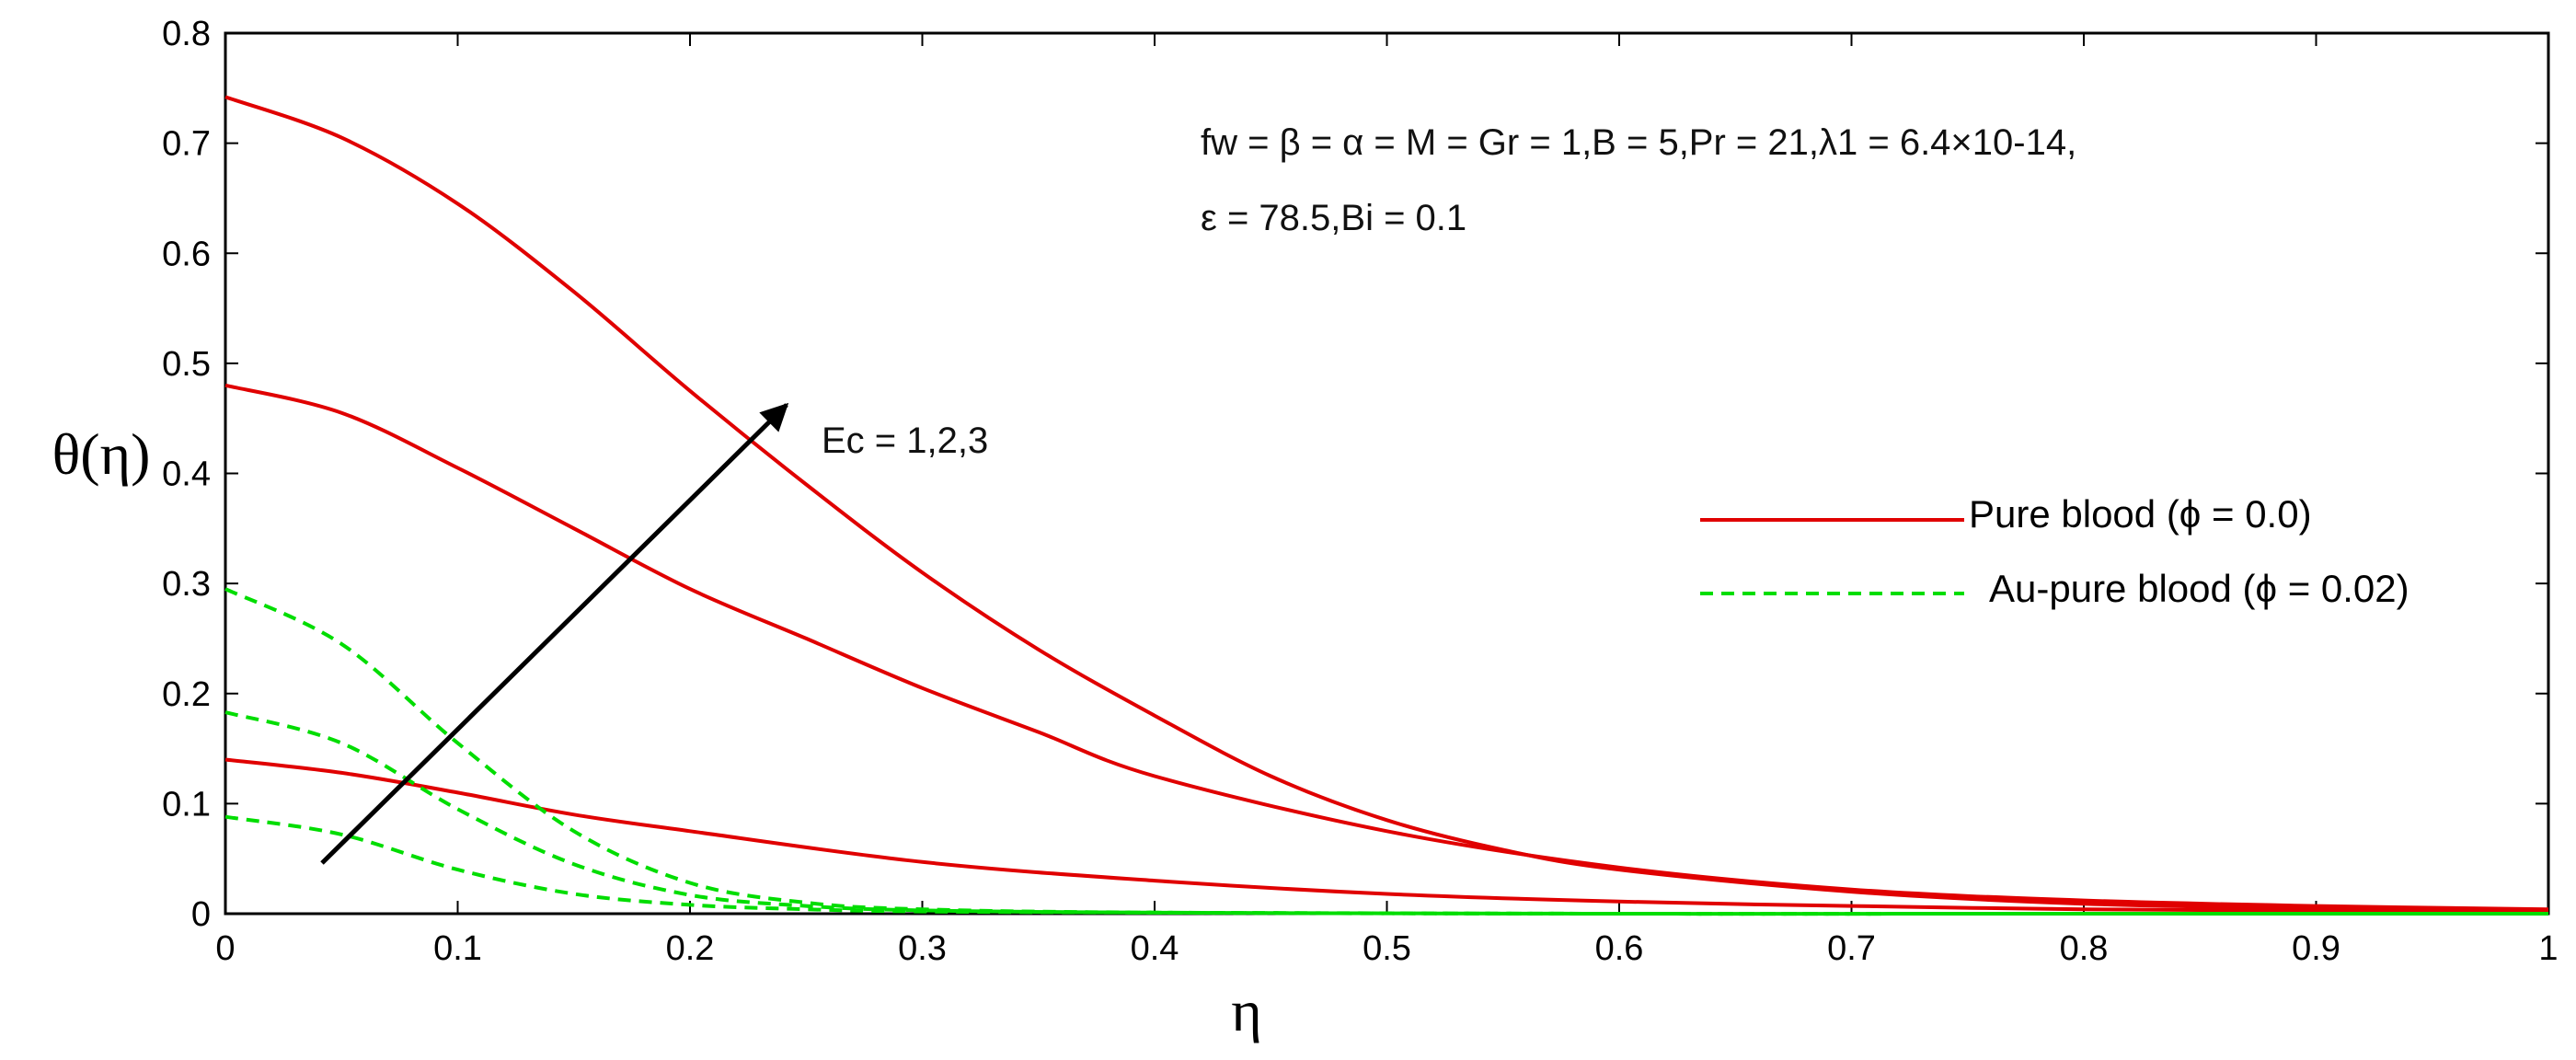 This screenshot has width=2576, height=1060. Describe the element at coordinates (1851, 948) in the screenshot. I see `x-tick-label: 0.7` at that location.